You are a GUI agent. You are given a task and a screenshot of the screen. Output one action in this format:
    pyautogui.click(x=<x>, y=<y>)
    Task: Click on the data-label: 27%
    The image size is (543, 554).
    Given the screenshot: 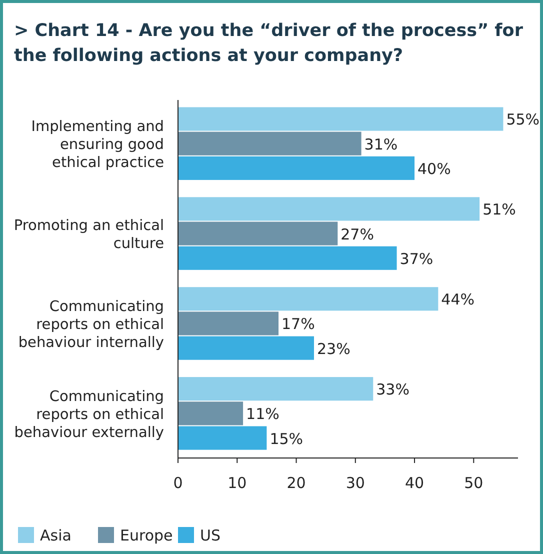 What is the action you would take?
    pyautogui.click(x=357, y=234)
    